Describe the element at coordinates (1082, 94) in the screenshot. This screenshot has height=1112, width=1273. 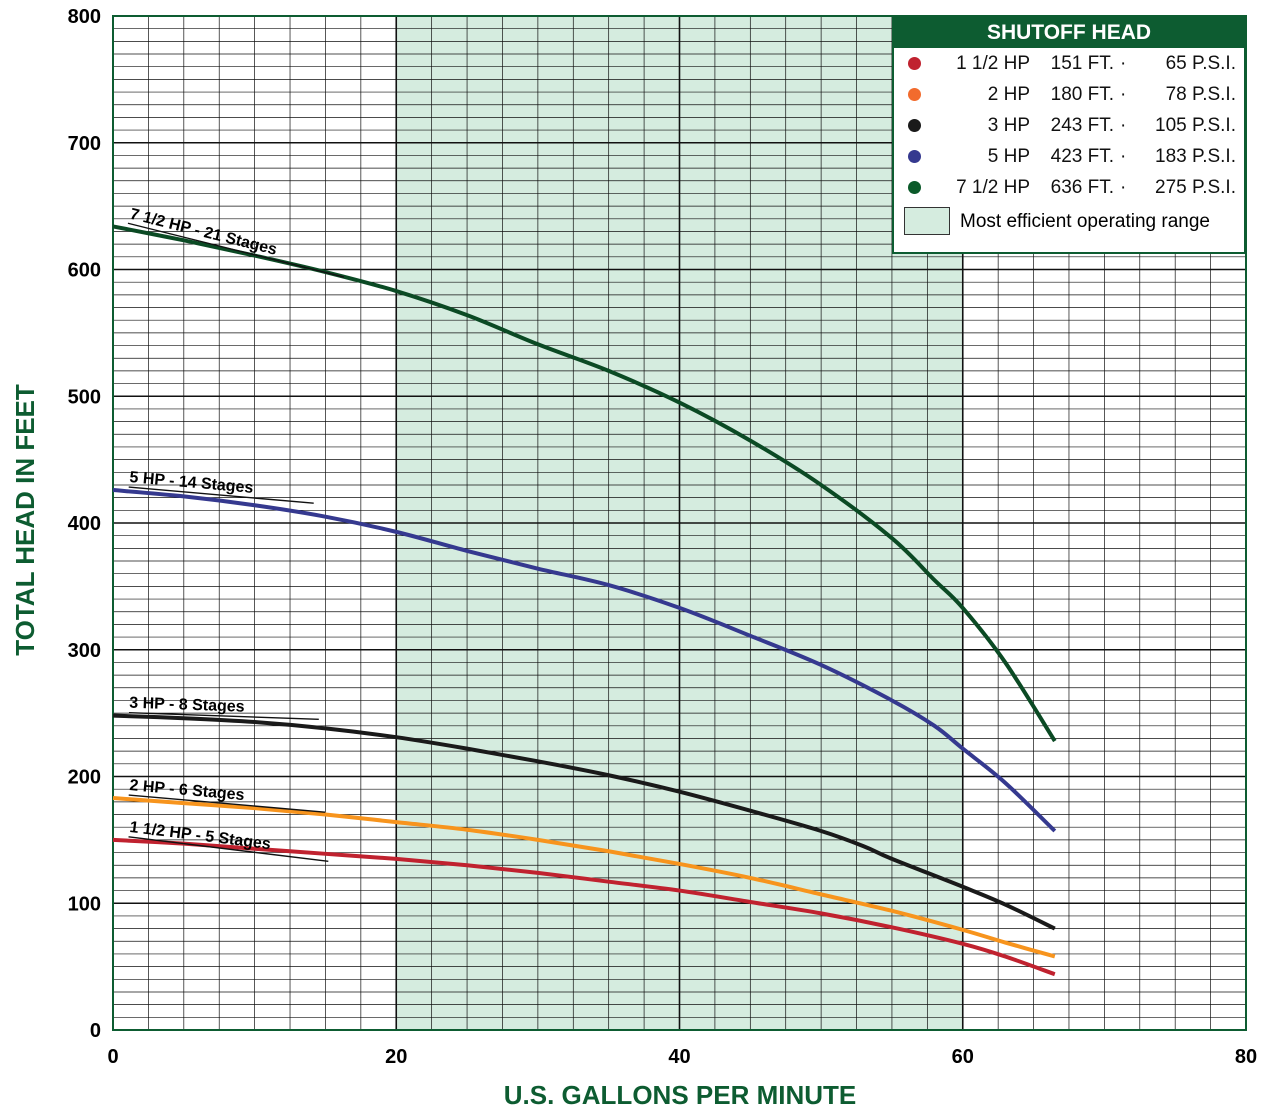
I see `legend-feet: 180 FT.` at that location.